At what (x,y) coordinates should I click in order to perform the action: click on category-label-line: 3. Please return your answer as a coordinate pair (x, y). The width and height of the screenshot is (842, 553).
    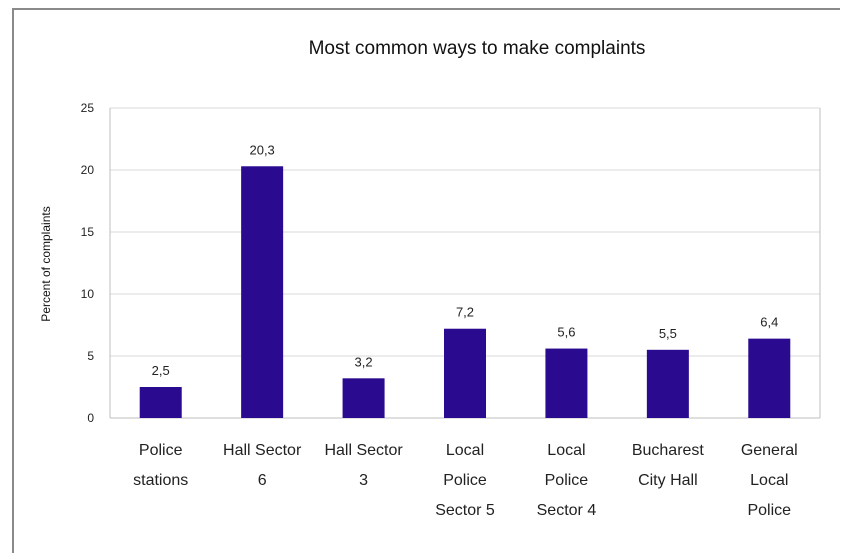
    Looking at the image, I should click on (363, 480).